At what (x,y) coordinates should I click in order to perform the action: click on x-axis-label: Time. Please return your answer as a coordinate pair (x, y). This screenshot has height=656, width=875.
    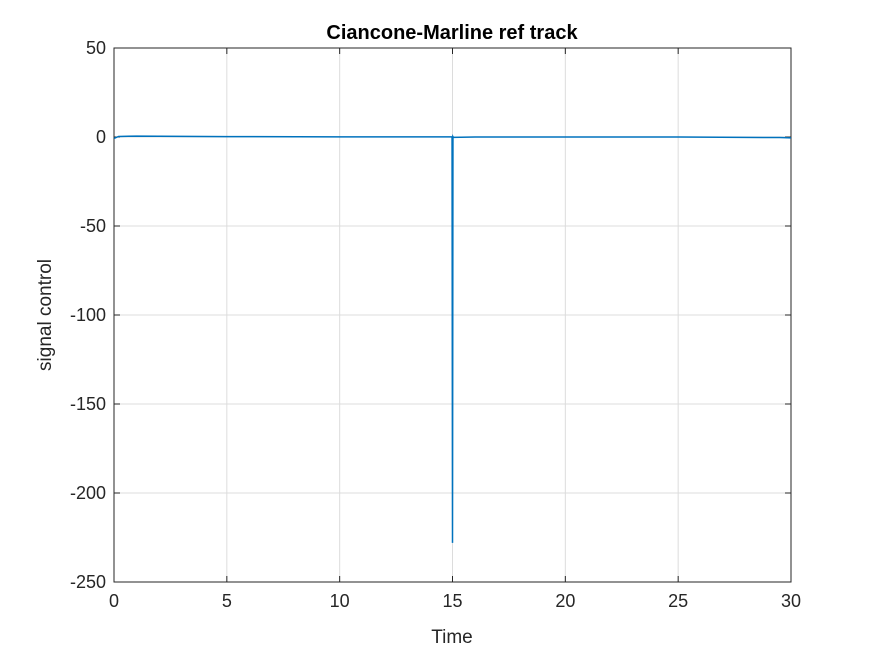
    Looking at the image, I should click on (452, 637).